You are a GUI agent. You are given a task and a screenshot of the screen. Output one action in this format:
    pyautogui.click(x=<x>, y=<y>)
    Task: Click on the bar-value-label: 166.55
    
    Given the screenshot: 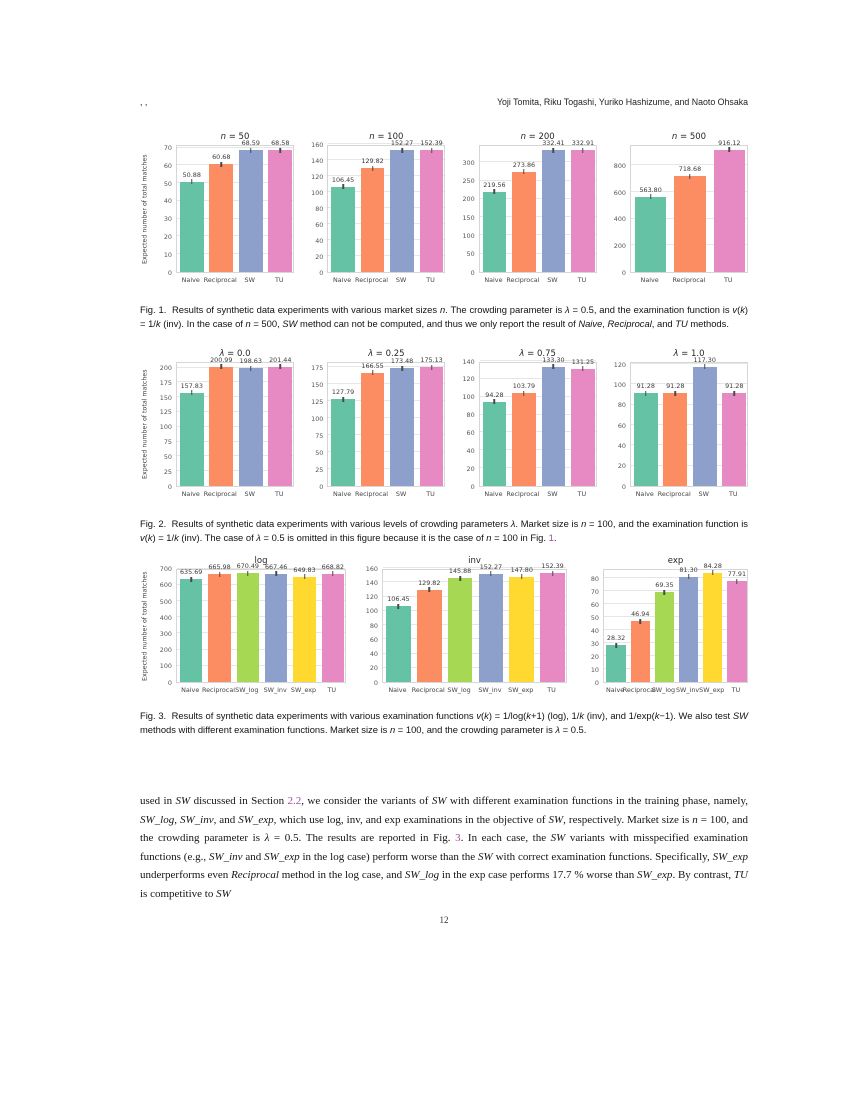 What is the action you would take?
    pyautogui.click(x=372, y=365)
    